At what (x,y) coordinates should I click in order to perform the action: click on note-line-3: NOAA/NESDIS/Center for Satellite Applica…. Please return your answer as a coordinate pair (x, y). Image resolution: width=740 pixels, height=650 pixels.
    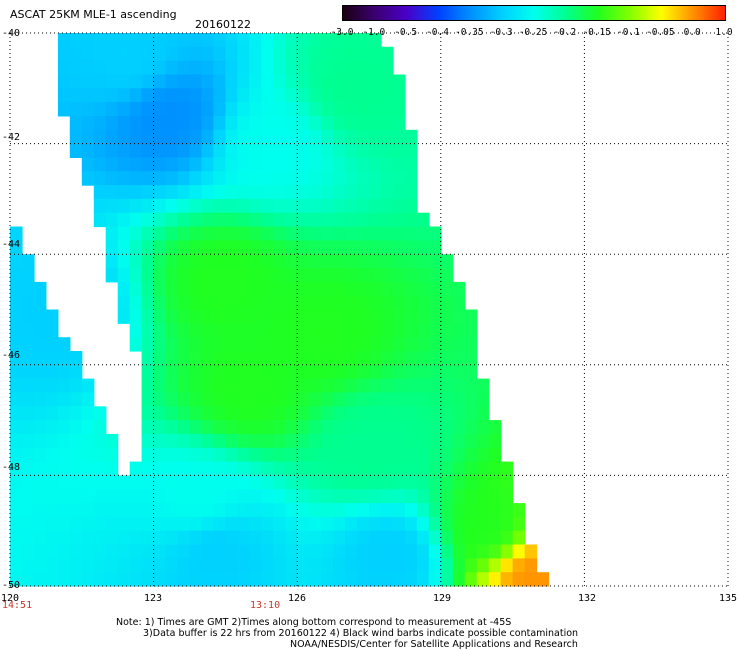
    Looking at the image, I should click on (434, 644).